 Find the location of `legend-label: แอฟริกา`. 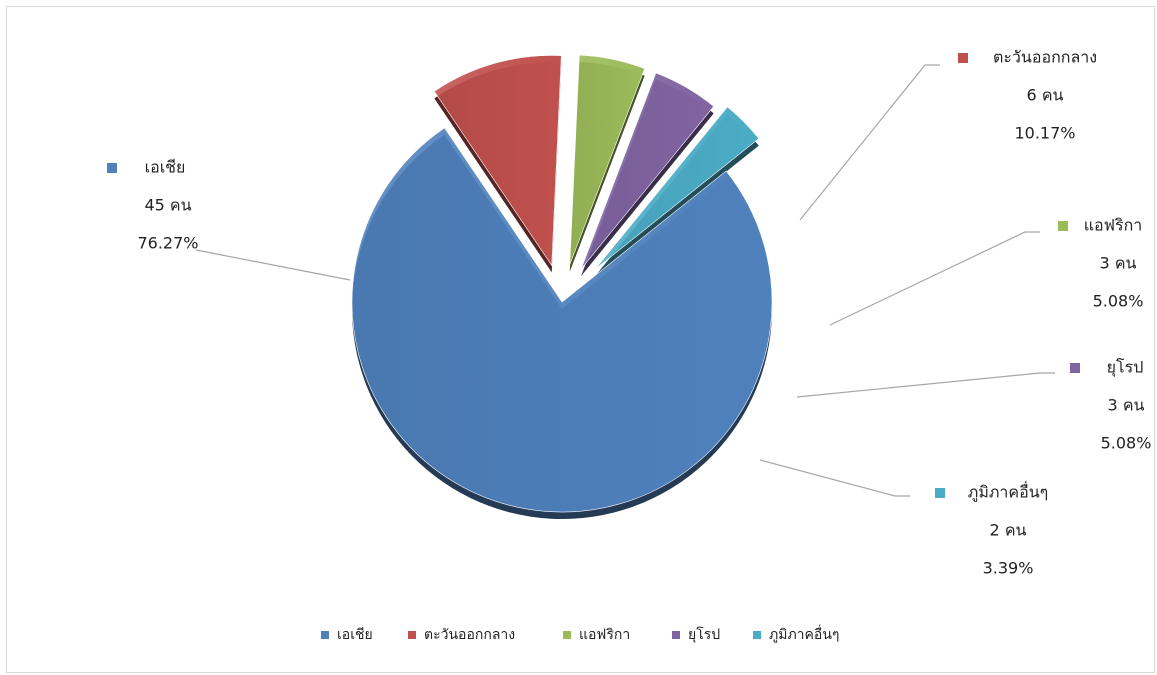

legend-label: แอฟริกา is located at coordinates (604, 635).